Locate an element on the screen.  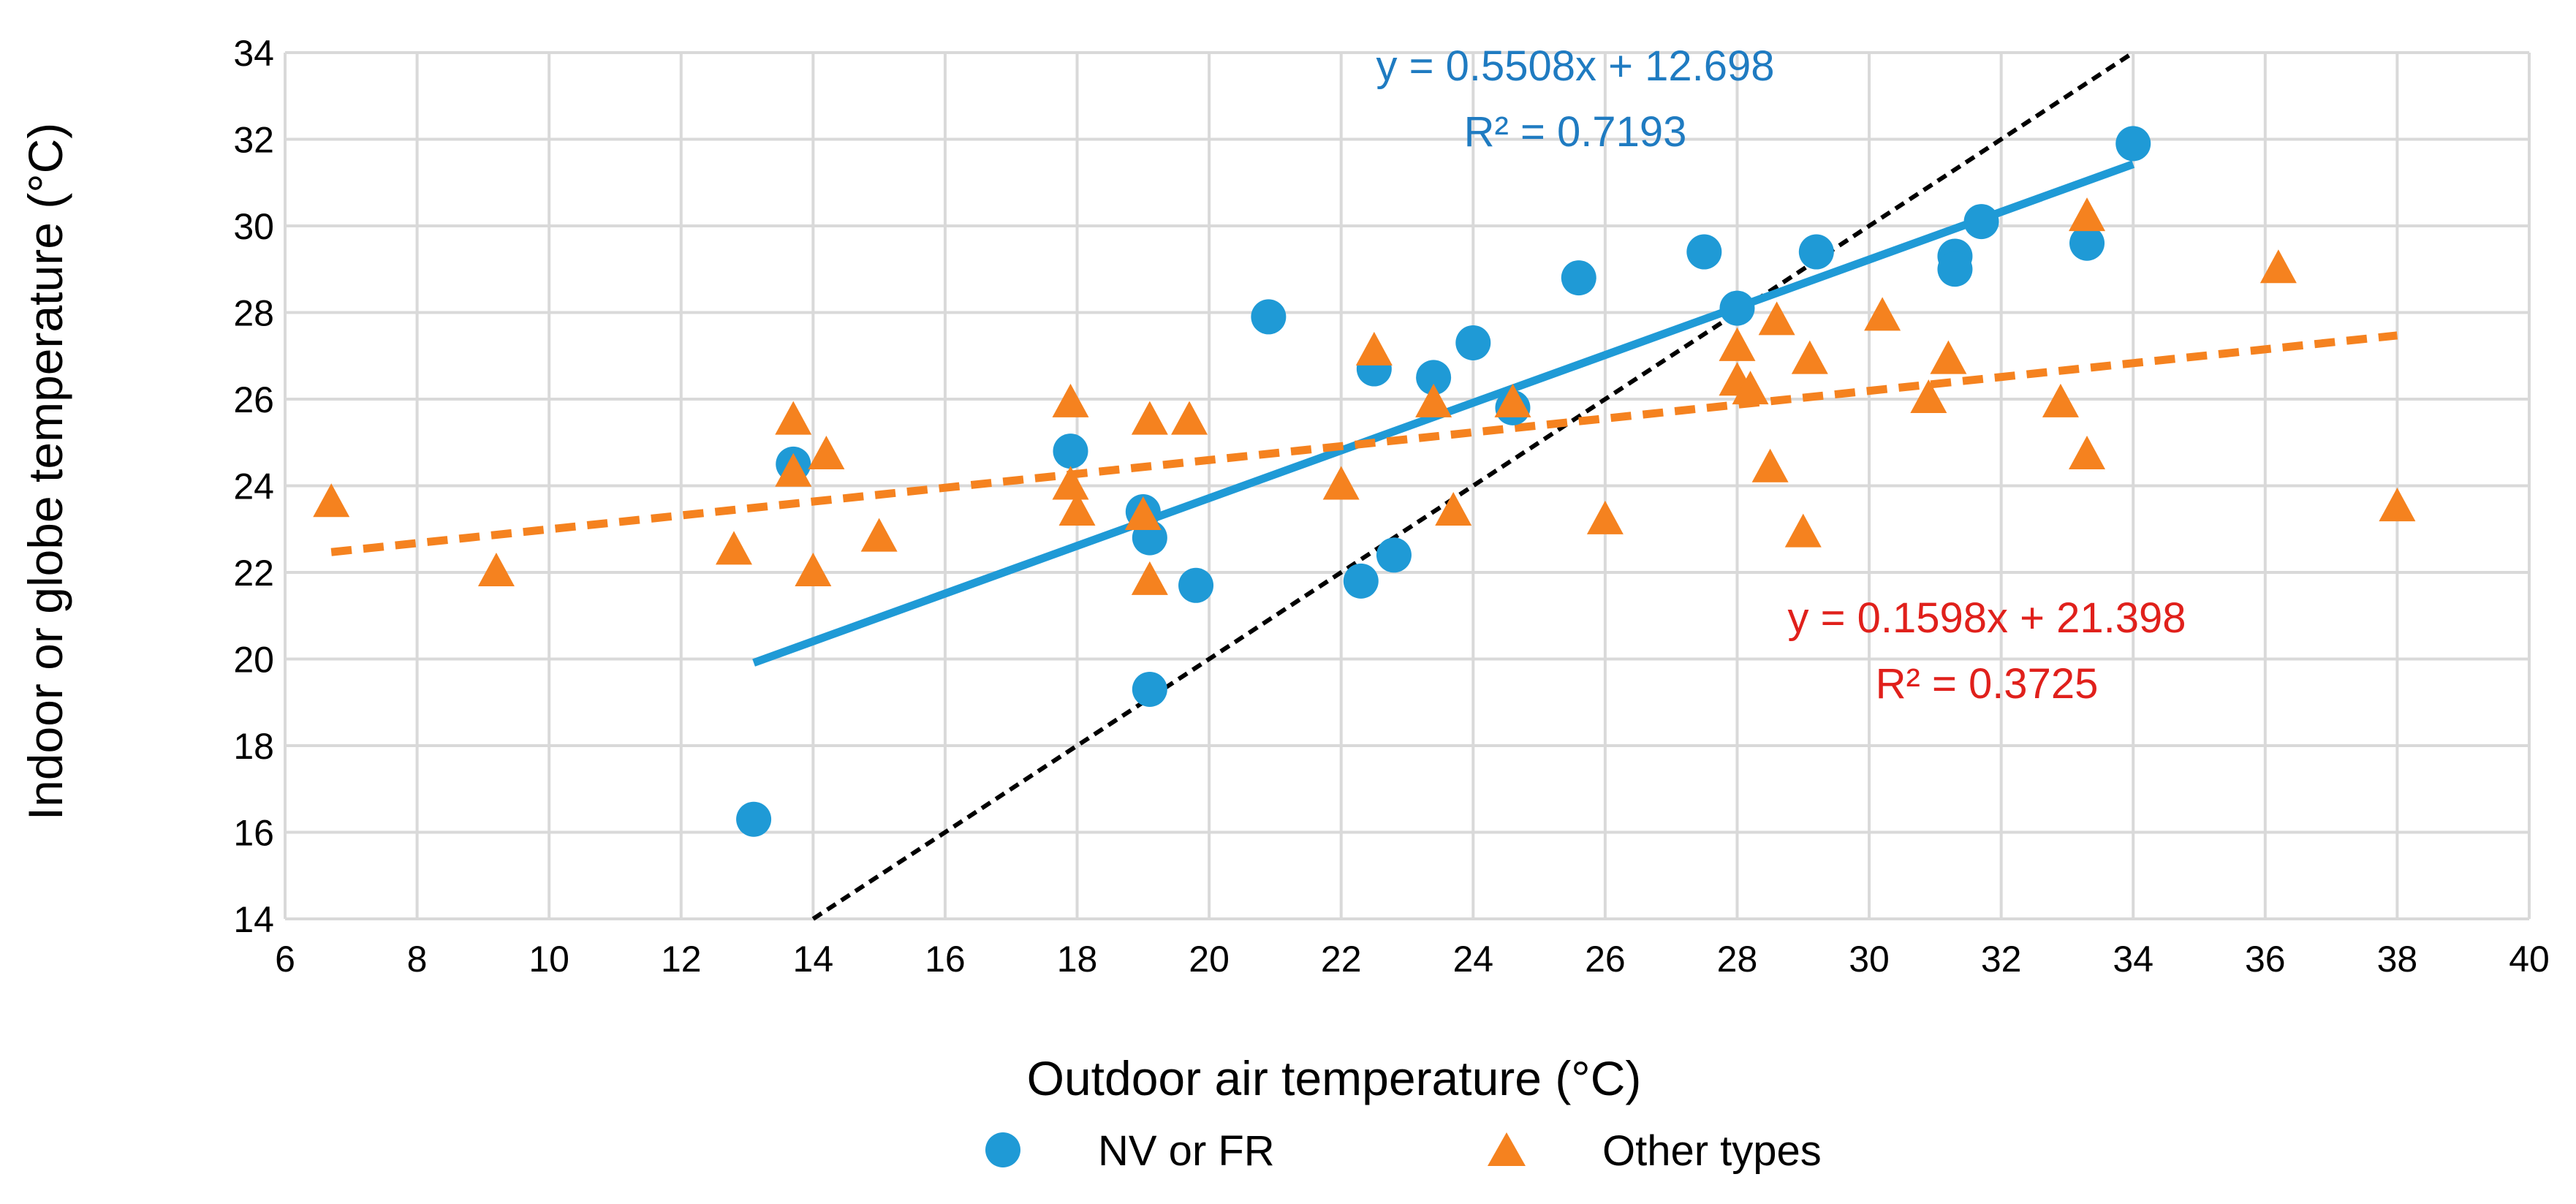
r2-other-text: R² = 0.3725 is located at coordinates (1987, 684).